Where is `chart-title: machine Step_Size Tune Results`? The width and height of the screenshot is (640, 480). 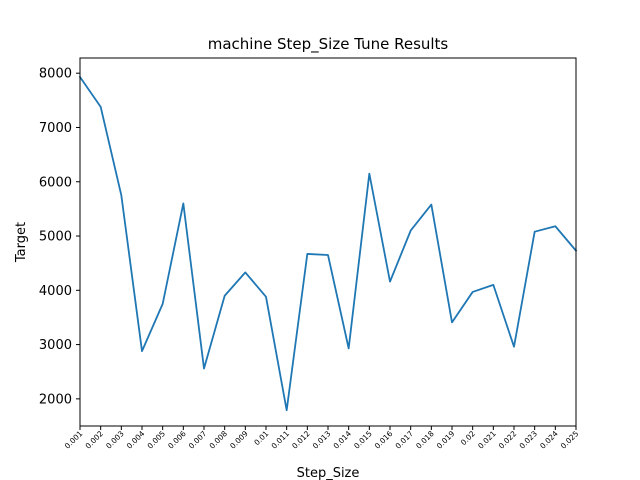 chart-title: machine Step_Size Tune Results is located at coordinates (328, 44).